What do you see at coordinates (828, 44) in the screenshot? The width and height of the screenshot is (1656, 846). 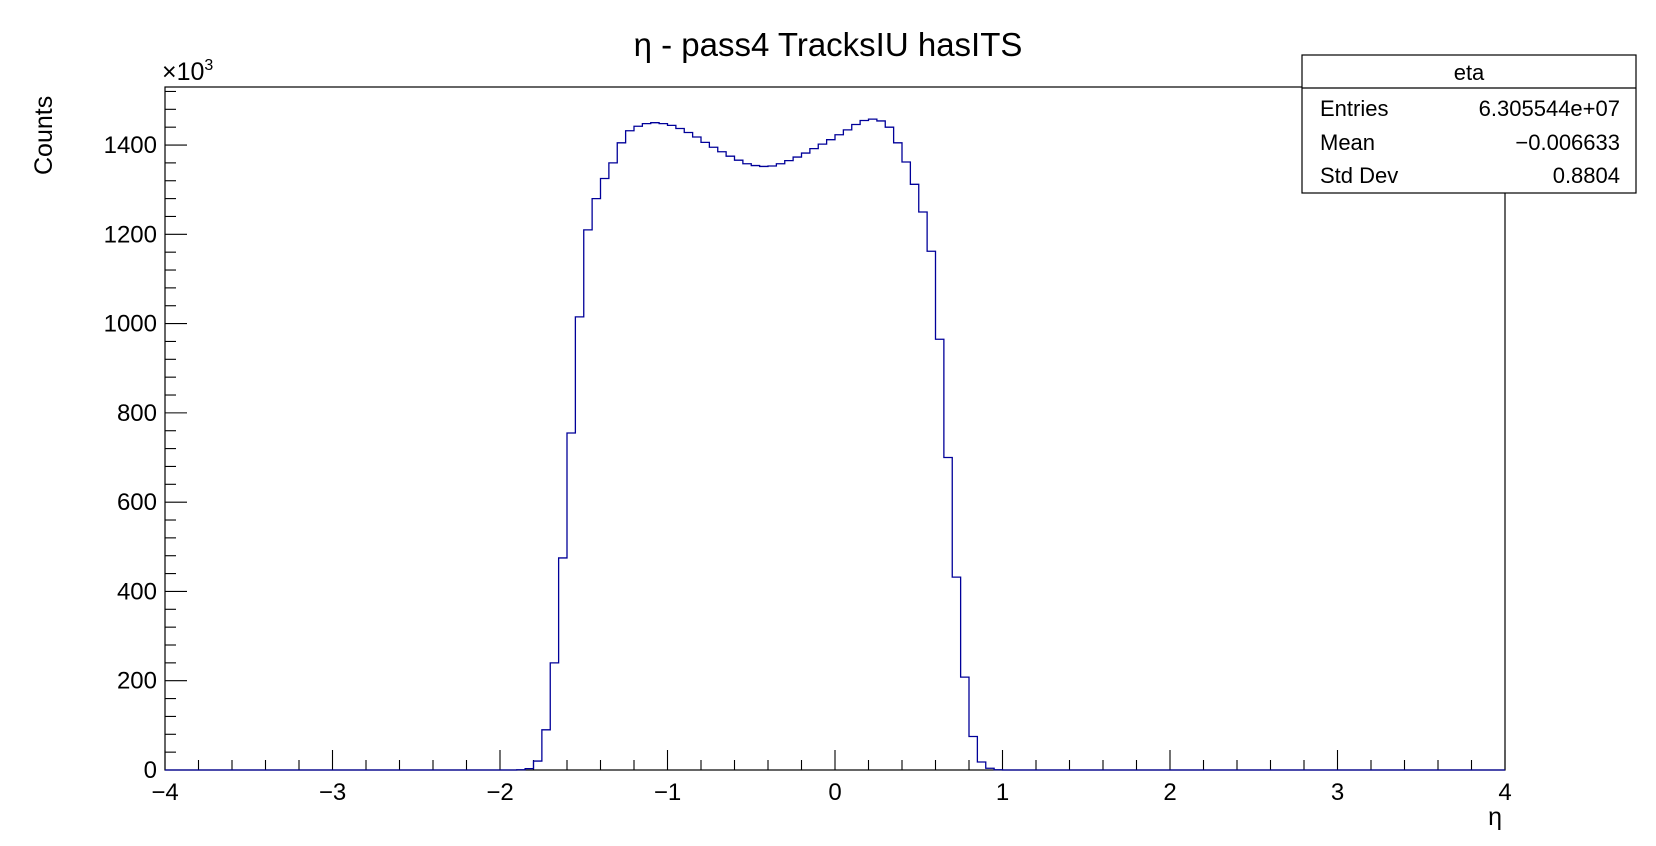 I see `chart-title: η - pass4 TracksIU hasITS` at bounding box center [828, 44].